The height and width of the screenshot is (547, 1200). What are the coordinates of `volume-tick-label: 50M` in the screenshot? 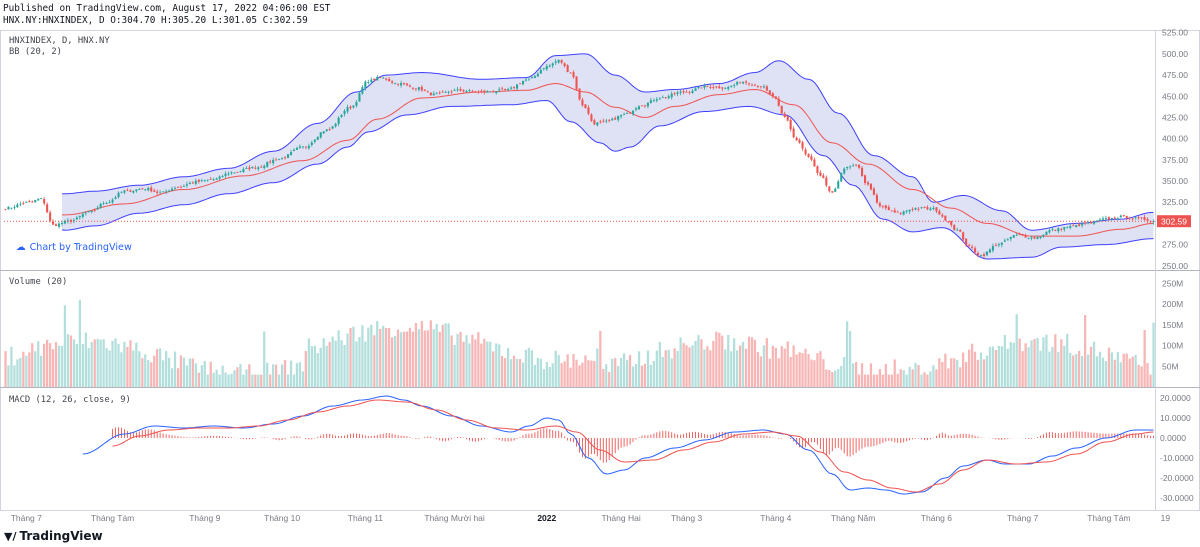 It's located at (1170, 366).